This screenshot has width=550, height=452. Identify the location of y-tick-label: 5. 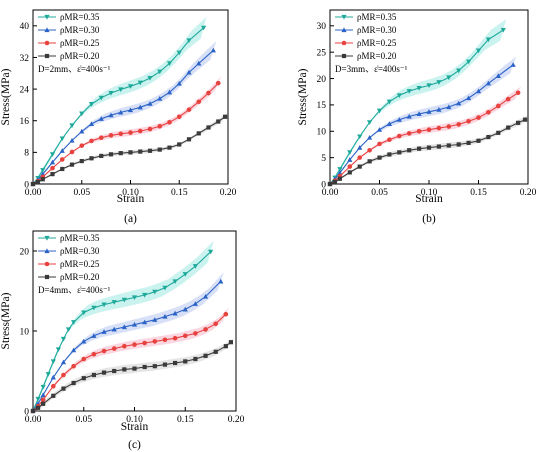
(323, 159).